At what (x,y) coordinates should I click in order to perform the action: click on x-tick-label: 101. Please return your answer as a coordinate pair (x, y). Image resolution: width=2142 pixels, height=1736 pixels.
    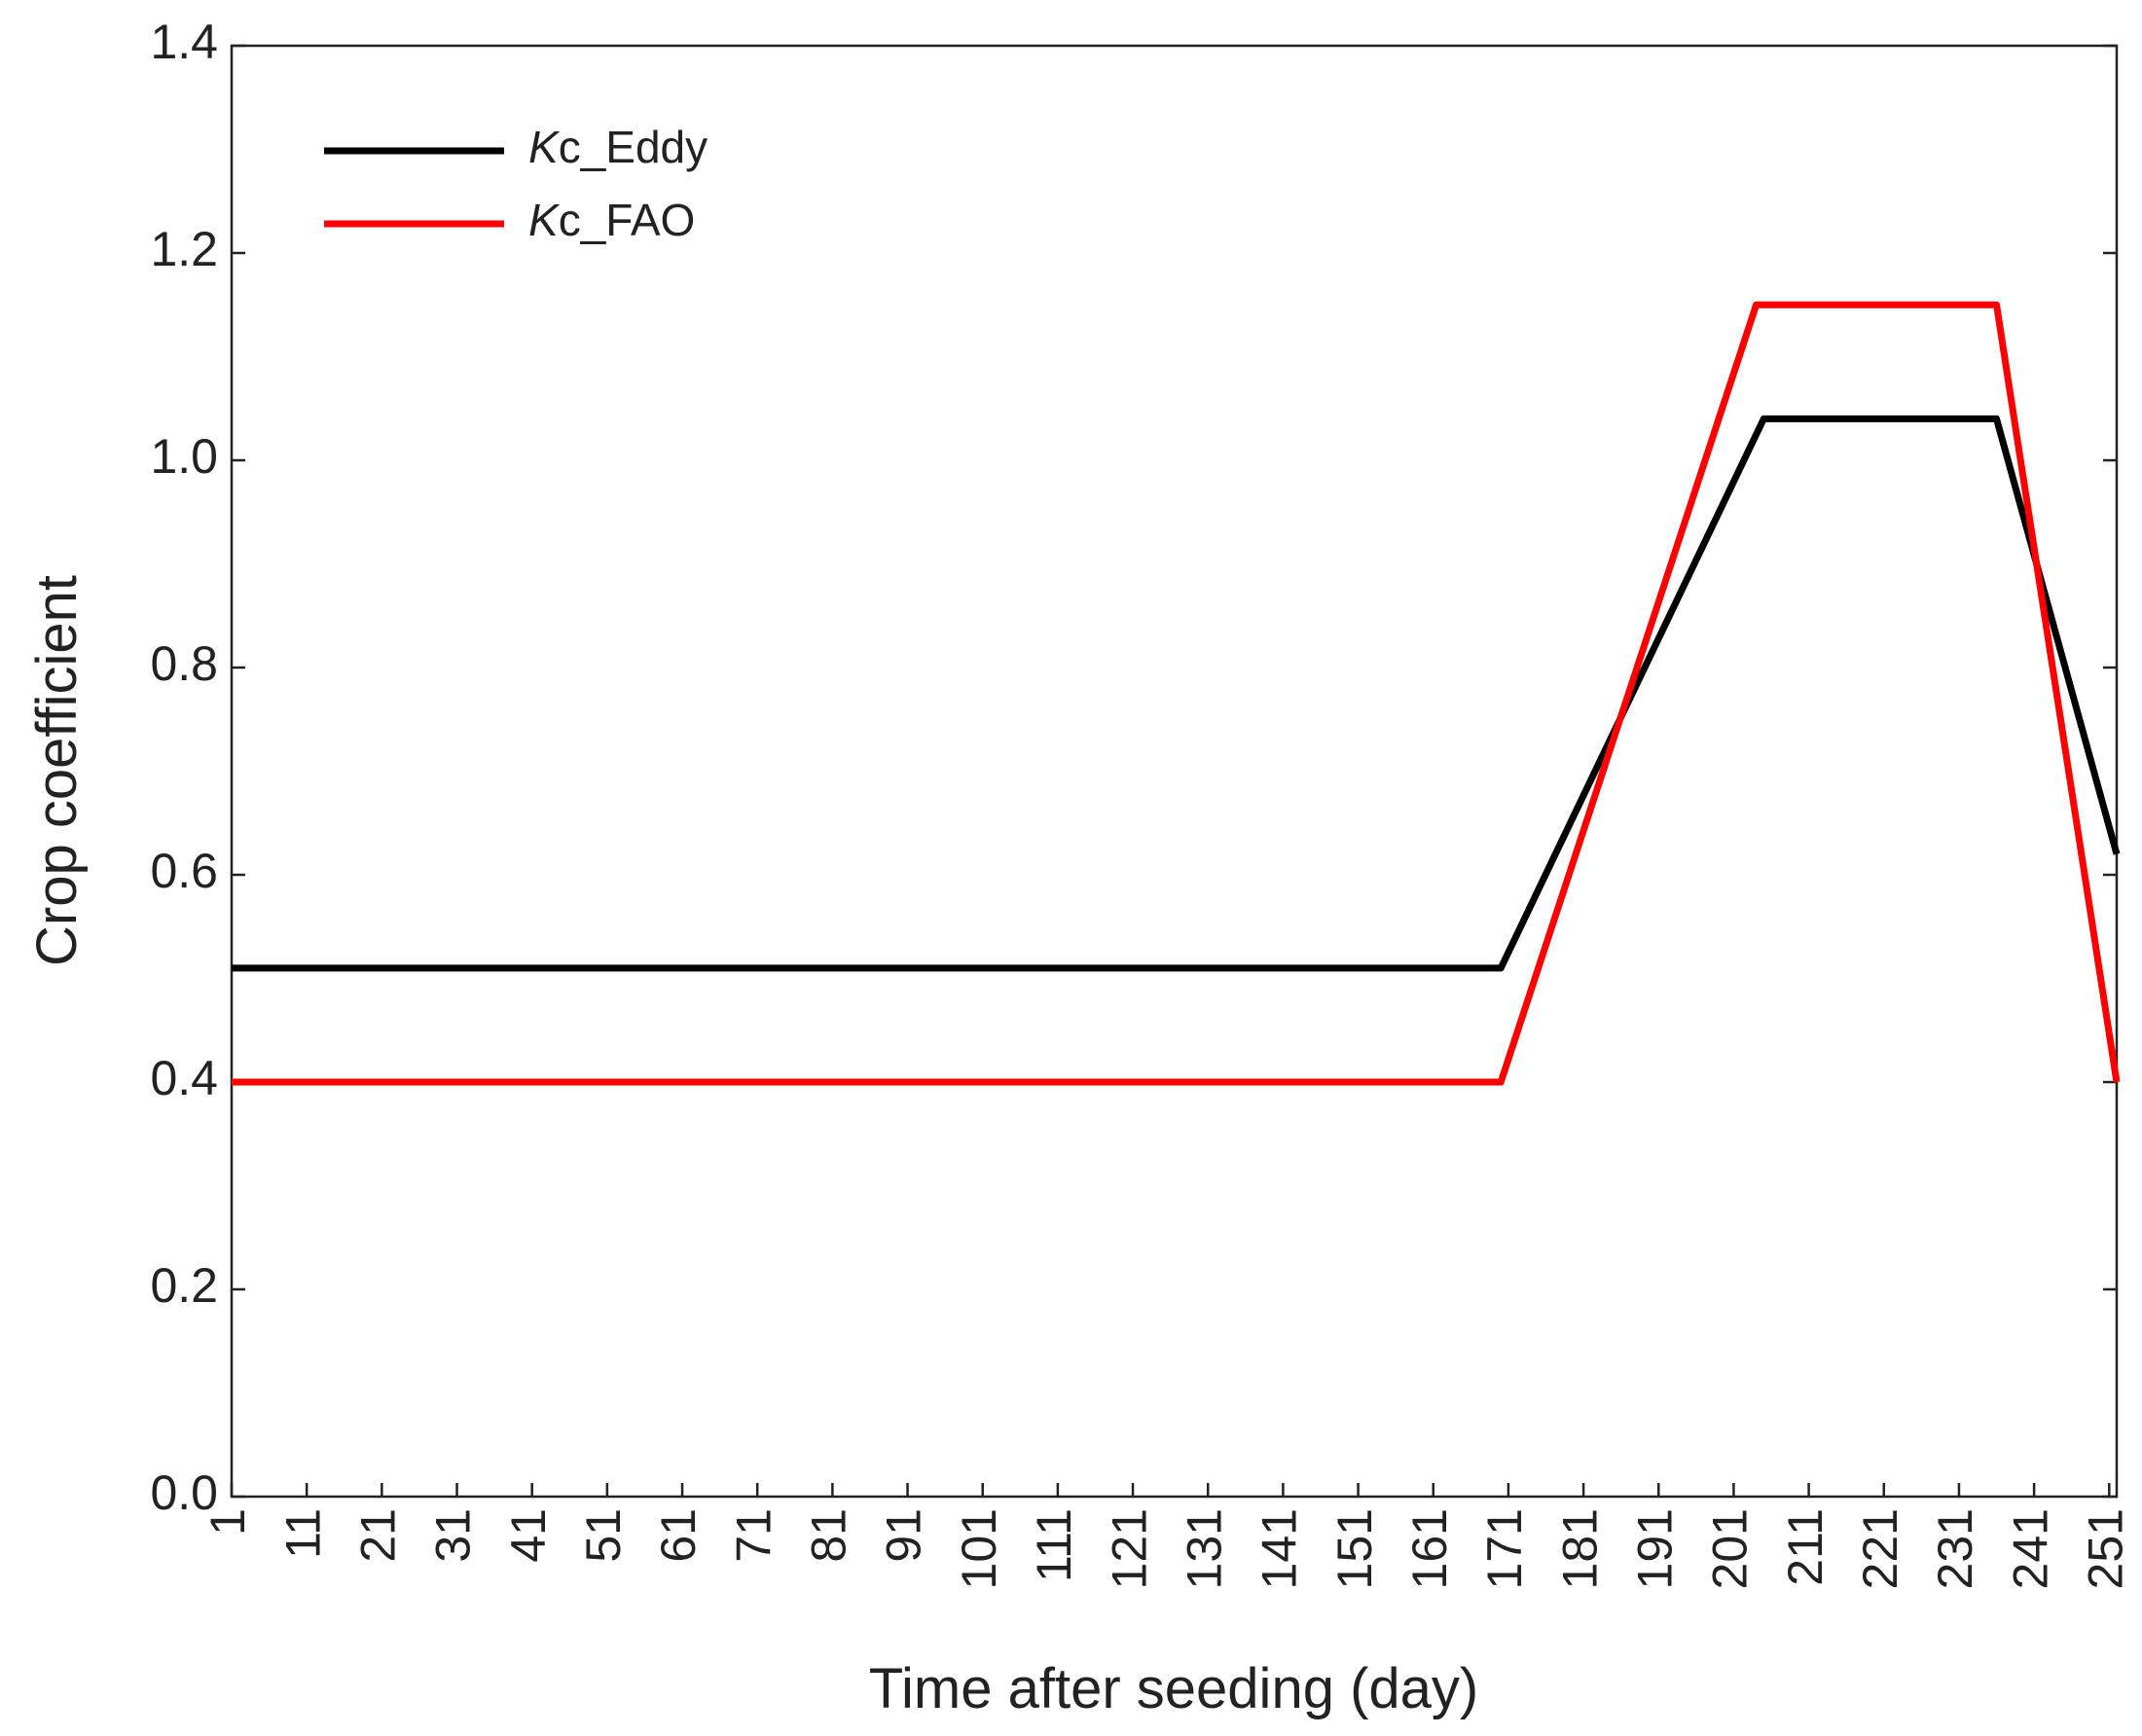
    Looking at the image, I should click on (979, 1549).